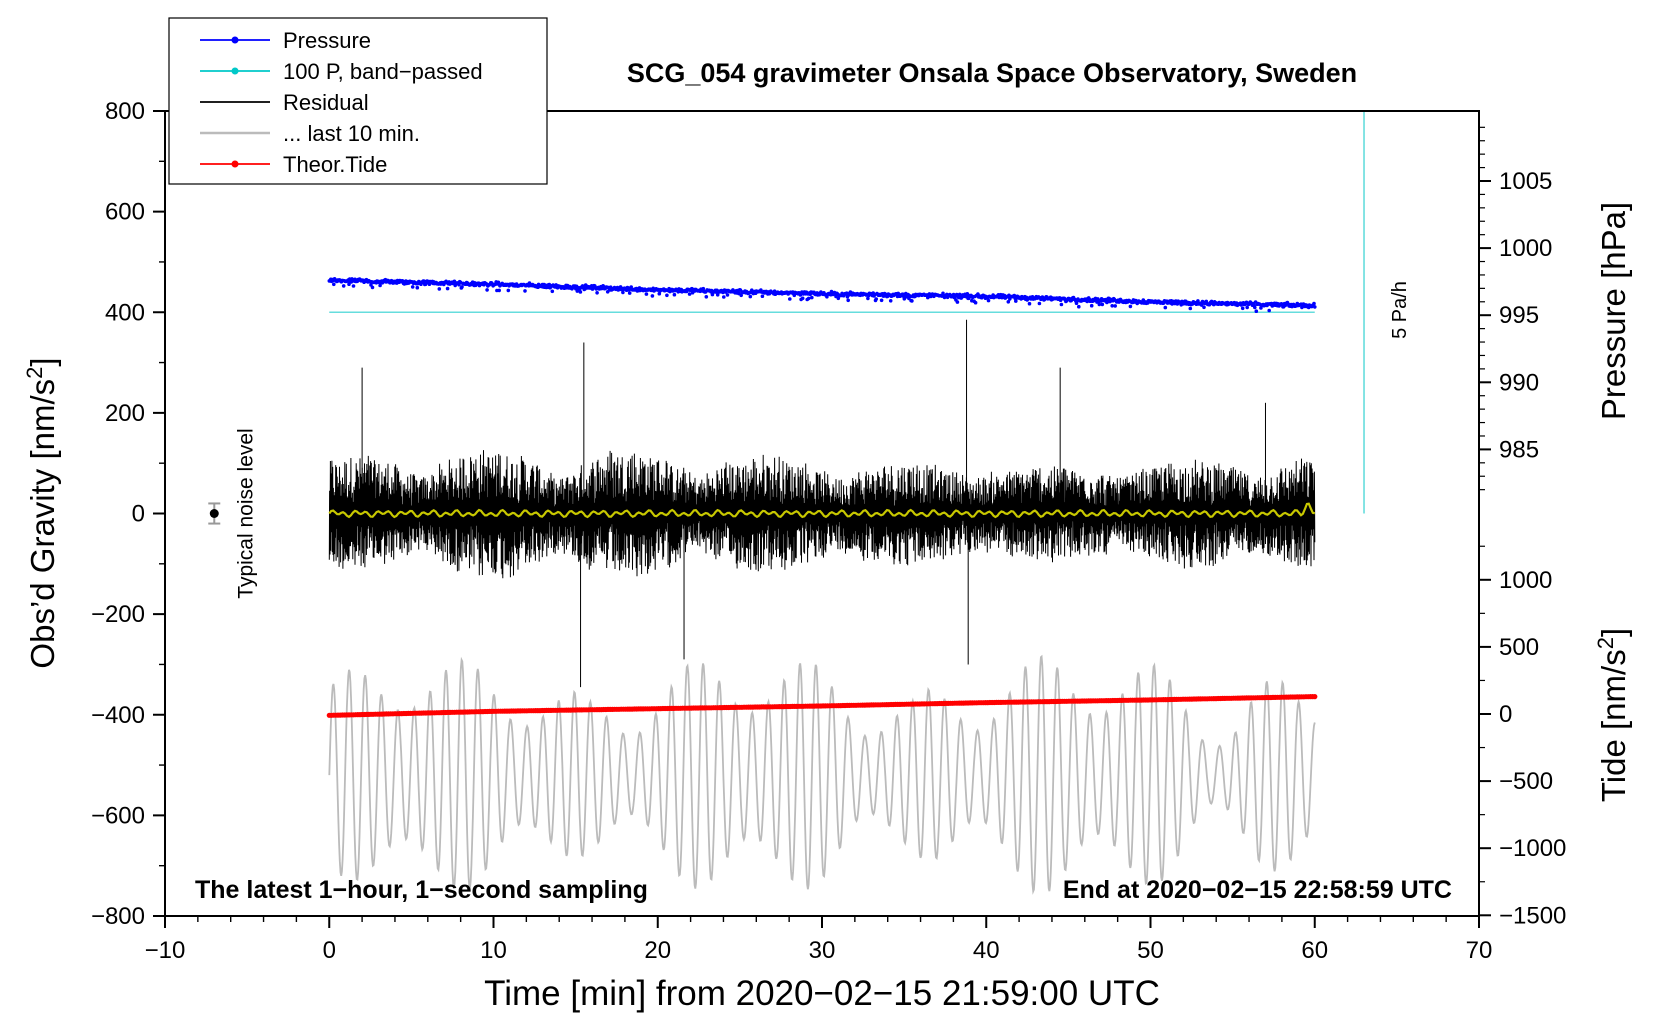 Image resolution: width=1660 pixels, height=1020 pixels. What do you see at coordinates (383, 71) in the screenshot?
I see `legend-label: 100 P, band−passed` at bounding box center [383, 71].